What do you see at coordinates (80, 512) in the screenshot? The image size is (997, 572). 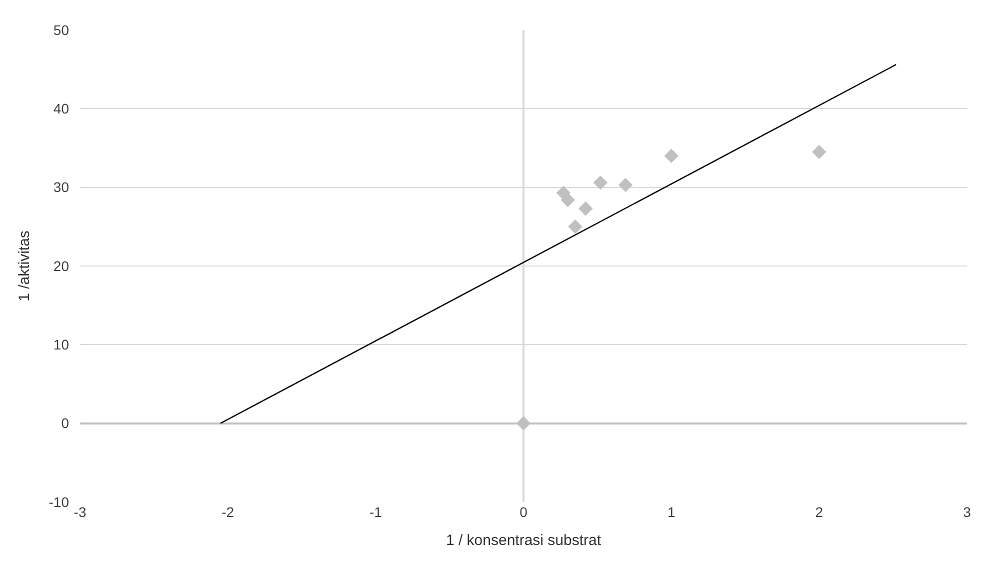 I see `x-tick-label: -3` at bounding box center [80, 512].